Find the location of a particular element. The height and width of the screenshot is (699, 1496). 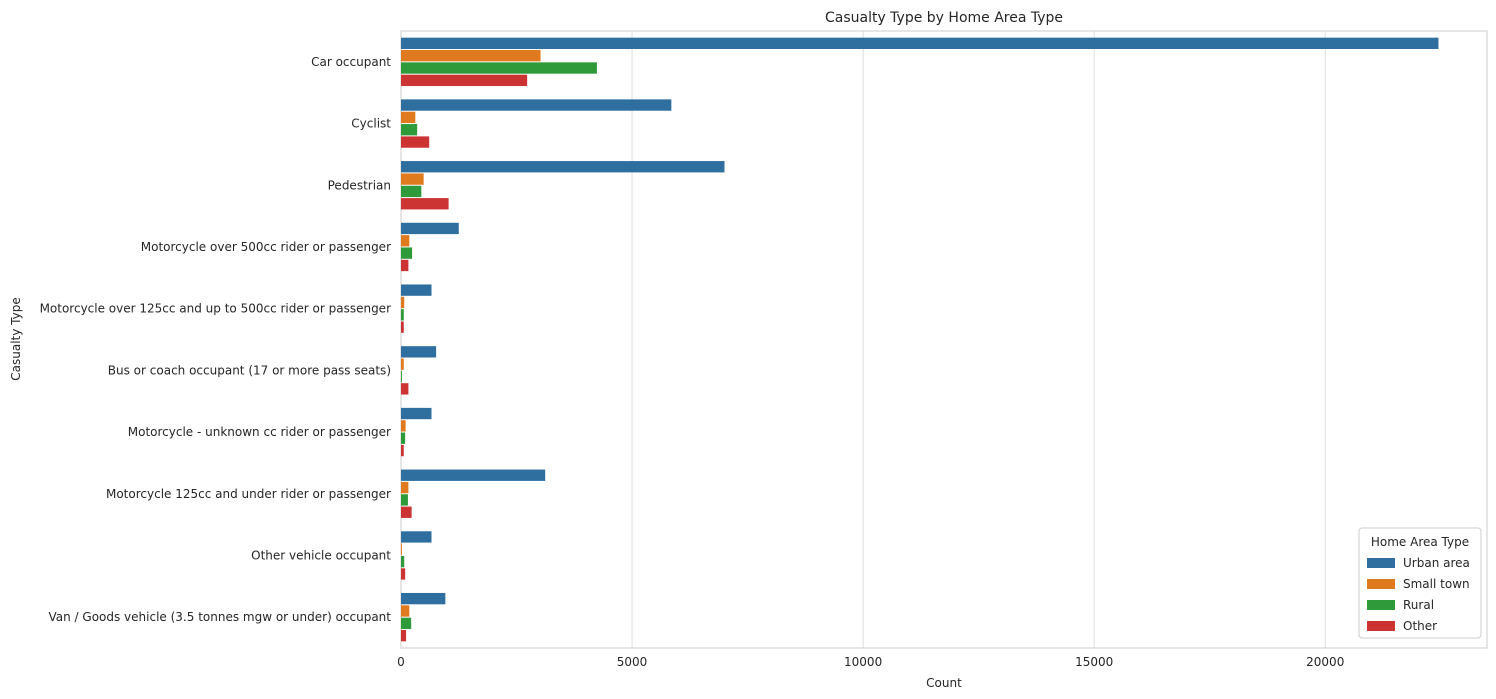

x-axis-label: Count is located at coordinates (944, 683).